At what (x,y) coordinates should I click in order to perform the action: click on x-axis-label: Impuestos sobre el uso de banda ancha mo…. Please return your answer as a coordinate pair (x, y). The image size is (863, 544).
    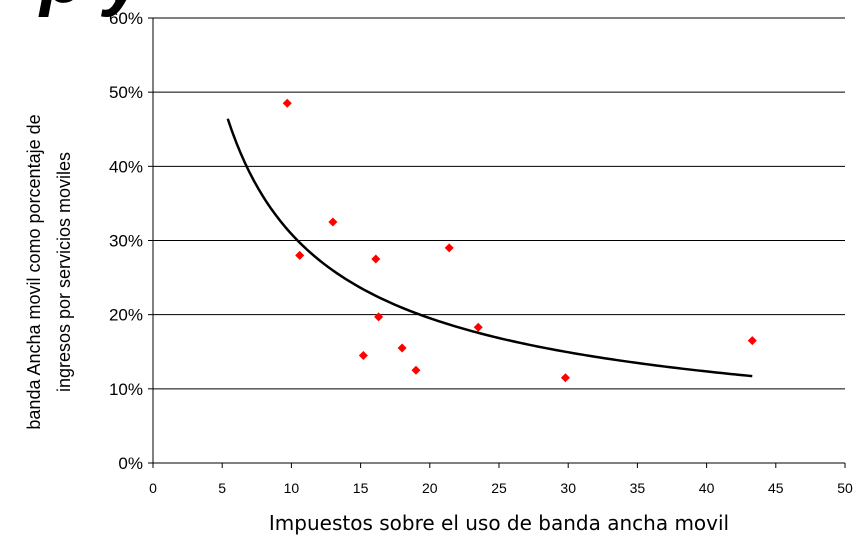
    Looking at the image, I should click on (499, 523).